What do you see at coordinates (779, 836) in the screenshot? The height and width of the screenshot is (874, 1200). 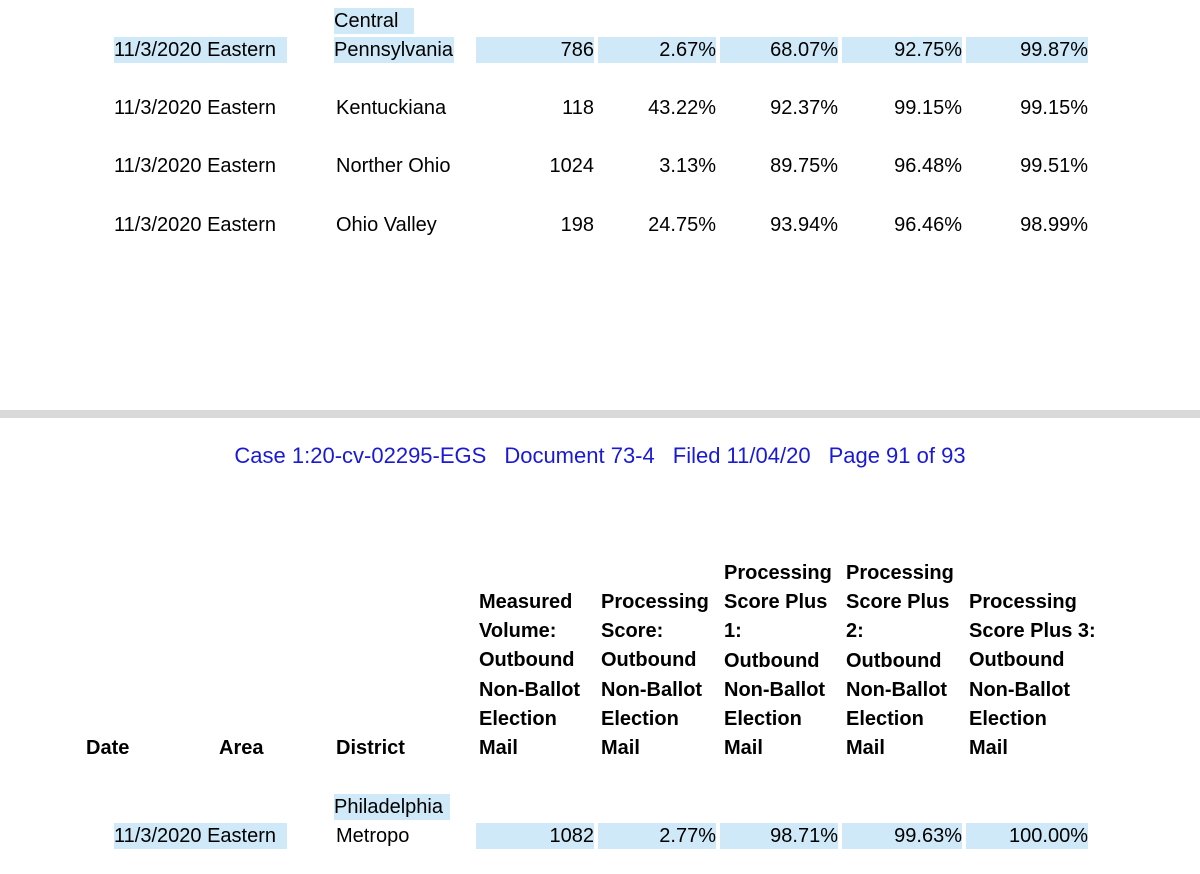 I see `row-plus1: 98.71%` at bounding box center [779, 836].